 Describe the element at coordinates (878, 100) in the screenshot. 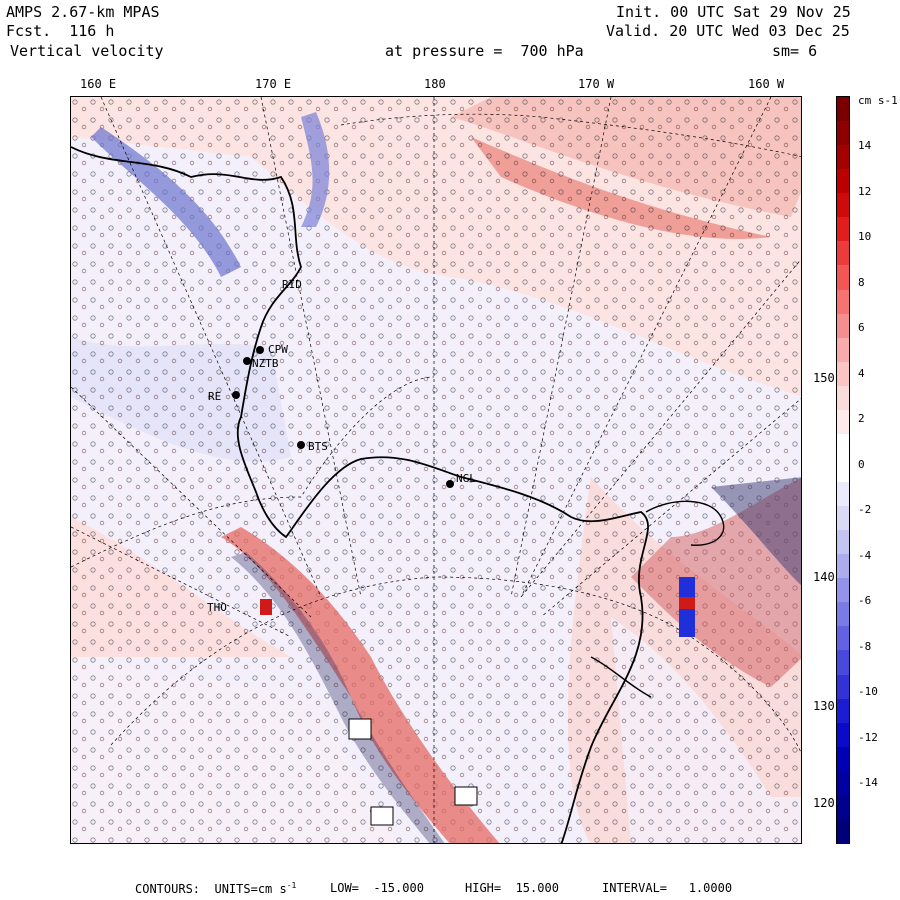

I see `colorbar-units: cm s-1` at that location.